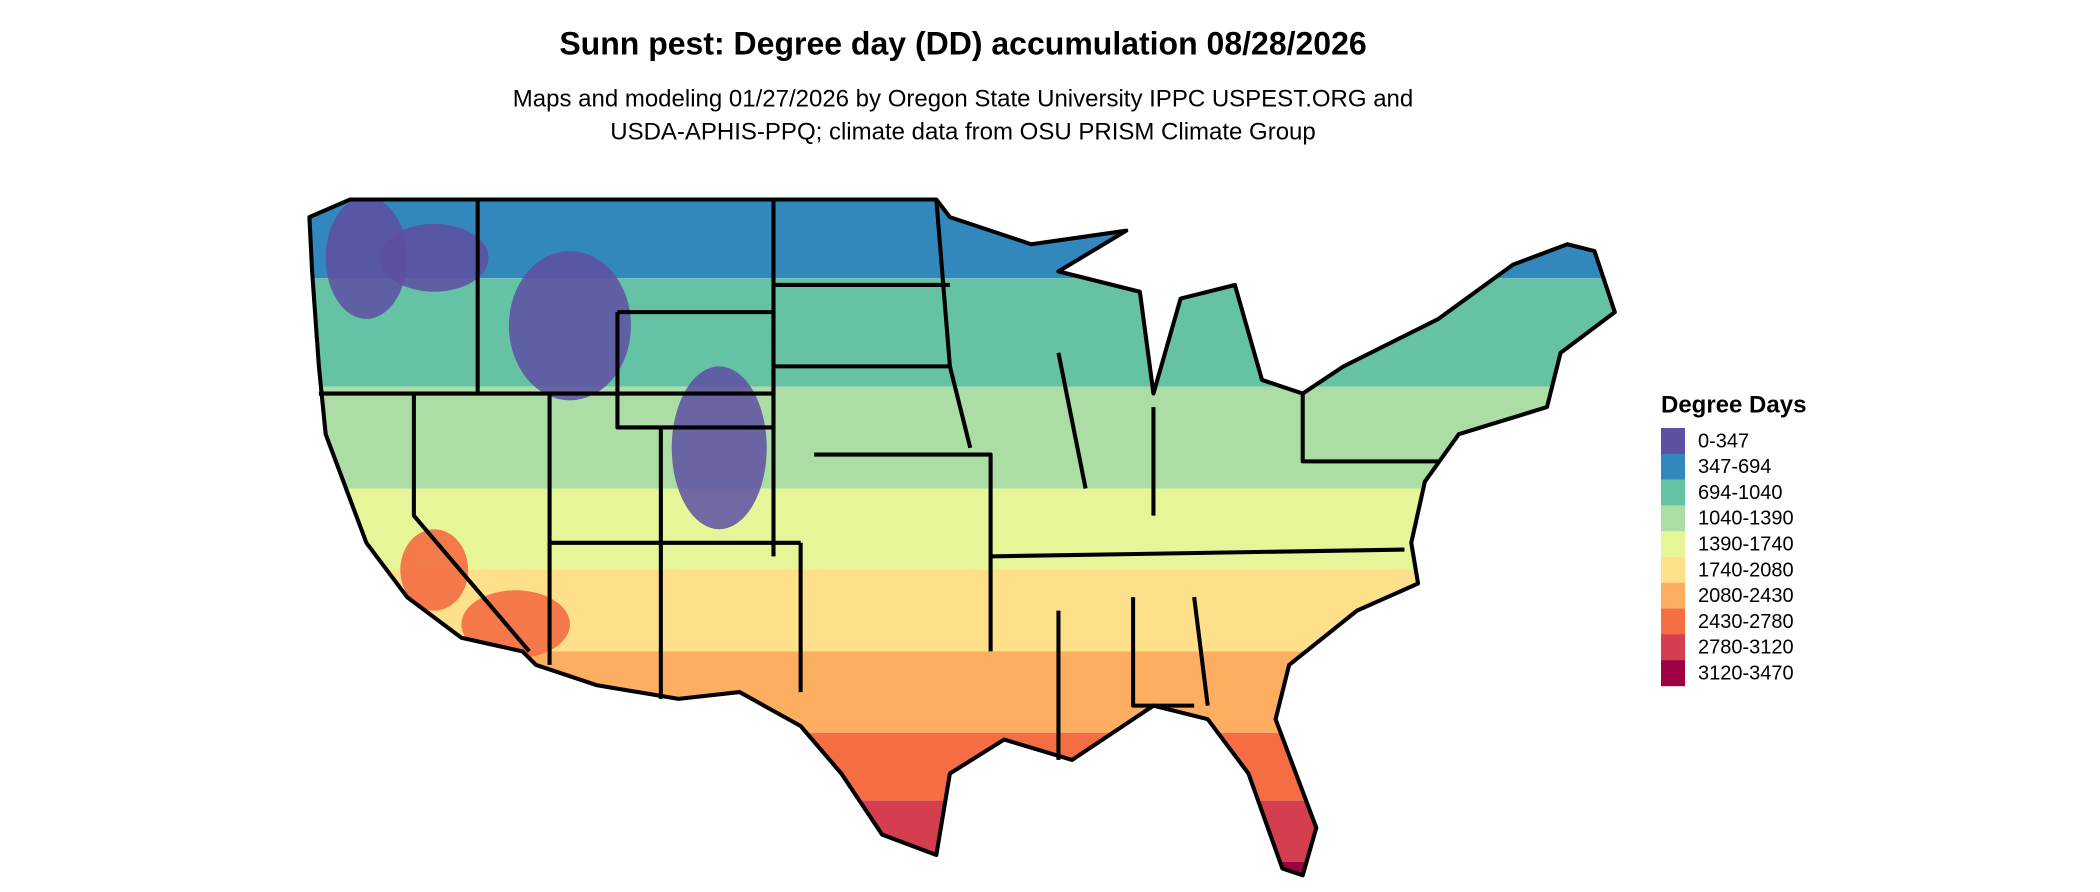 The image size is (2100, 892). Describe the element at coordinates (1746, 570) in the screenshot. I see `legend-label: 1740-2080` at that location.